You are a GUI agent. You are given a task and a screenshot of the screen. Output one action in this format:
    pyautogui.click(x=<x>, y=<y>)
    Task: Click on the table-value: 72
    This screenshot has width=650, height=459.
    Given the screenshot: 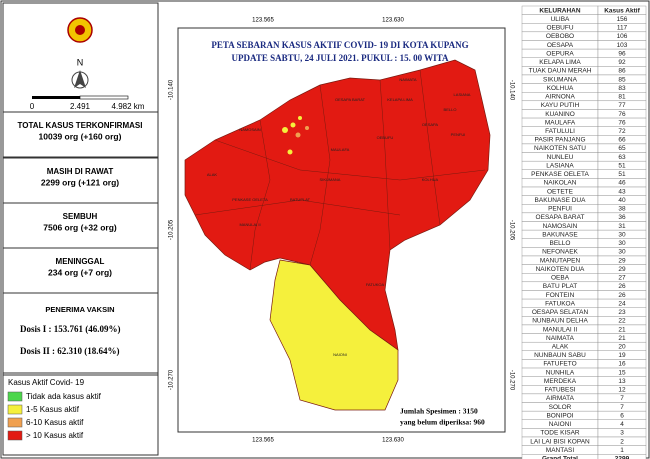 What is the action you would take?
    pyautogui.click(x=622, y=131)
    